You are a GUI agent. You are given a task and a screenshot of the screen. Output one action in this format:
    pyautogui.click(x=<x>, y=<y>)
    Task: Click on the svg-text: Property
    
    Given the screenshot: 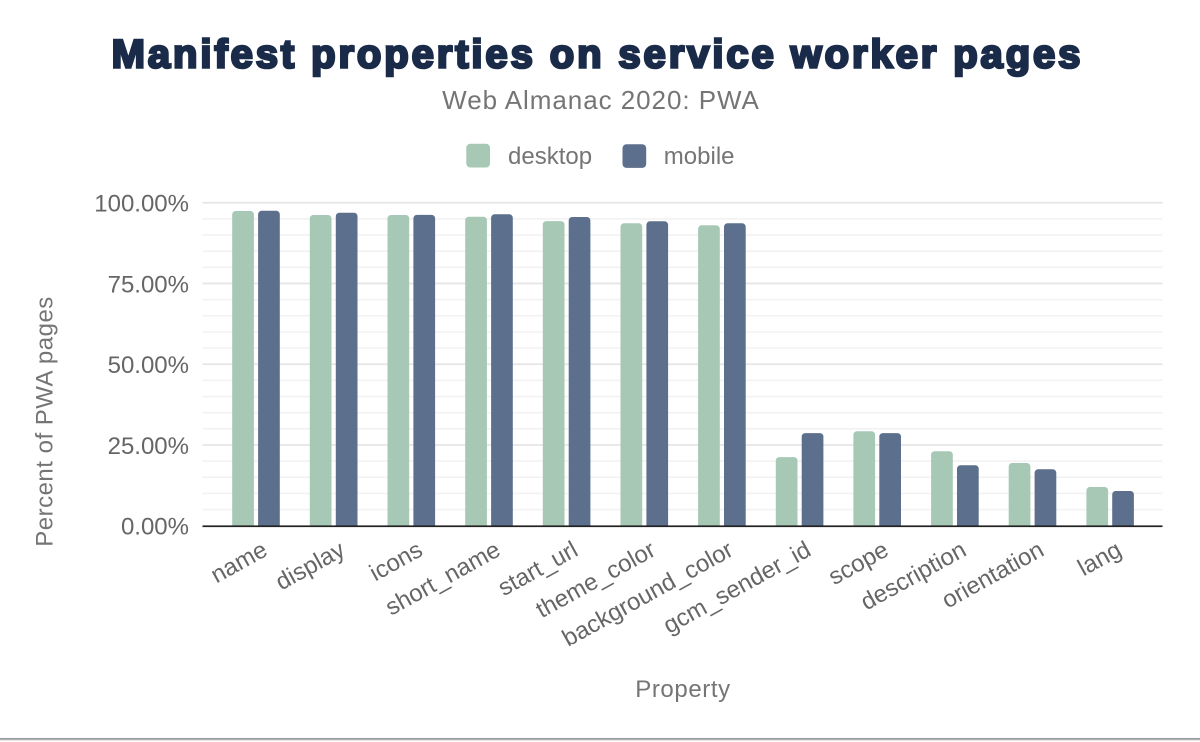 What is the action you would take?
    pyautogui.click(x=683, y=689)
    